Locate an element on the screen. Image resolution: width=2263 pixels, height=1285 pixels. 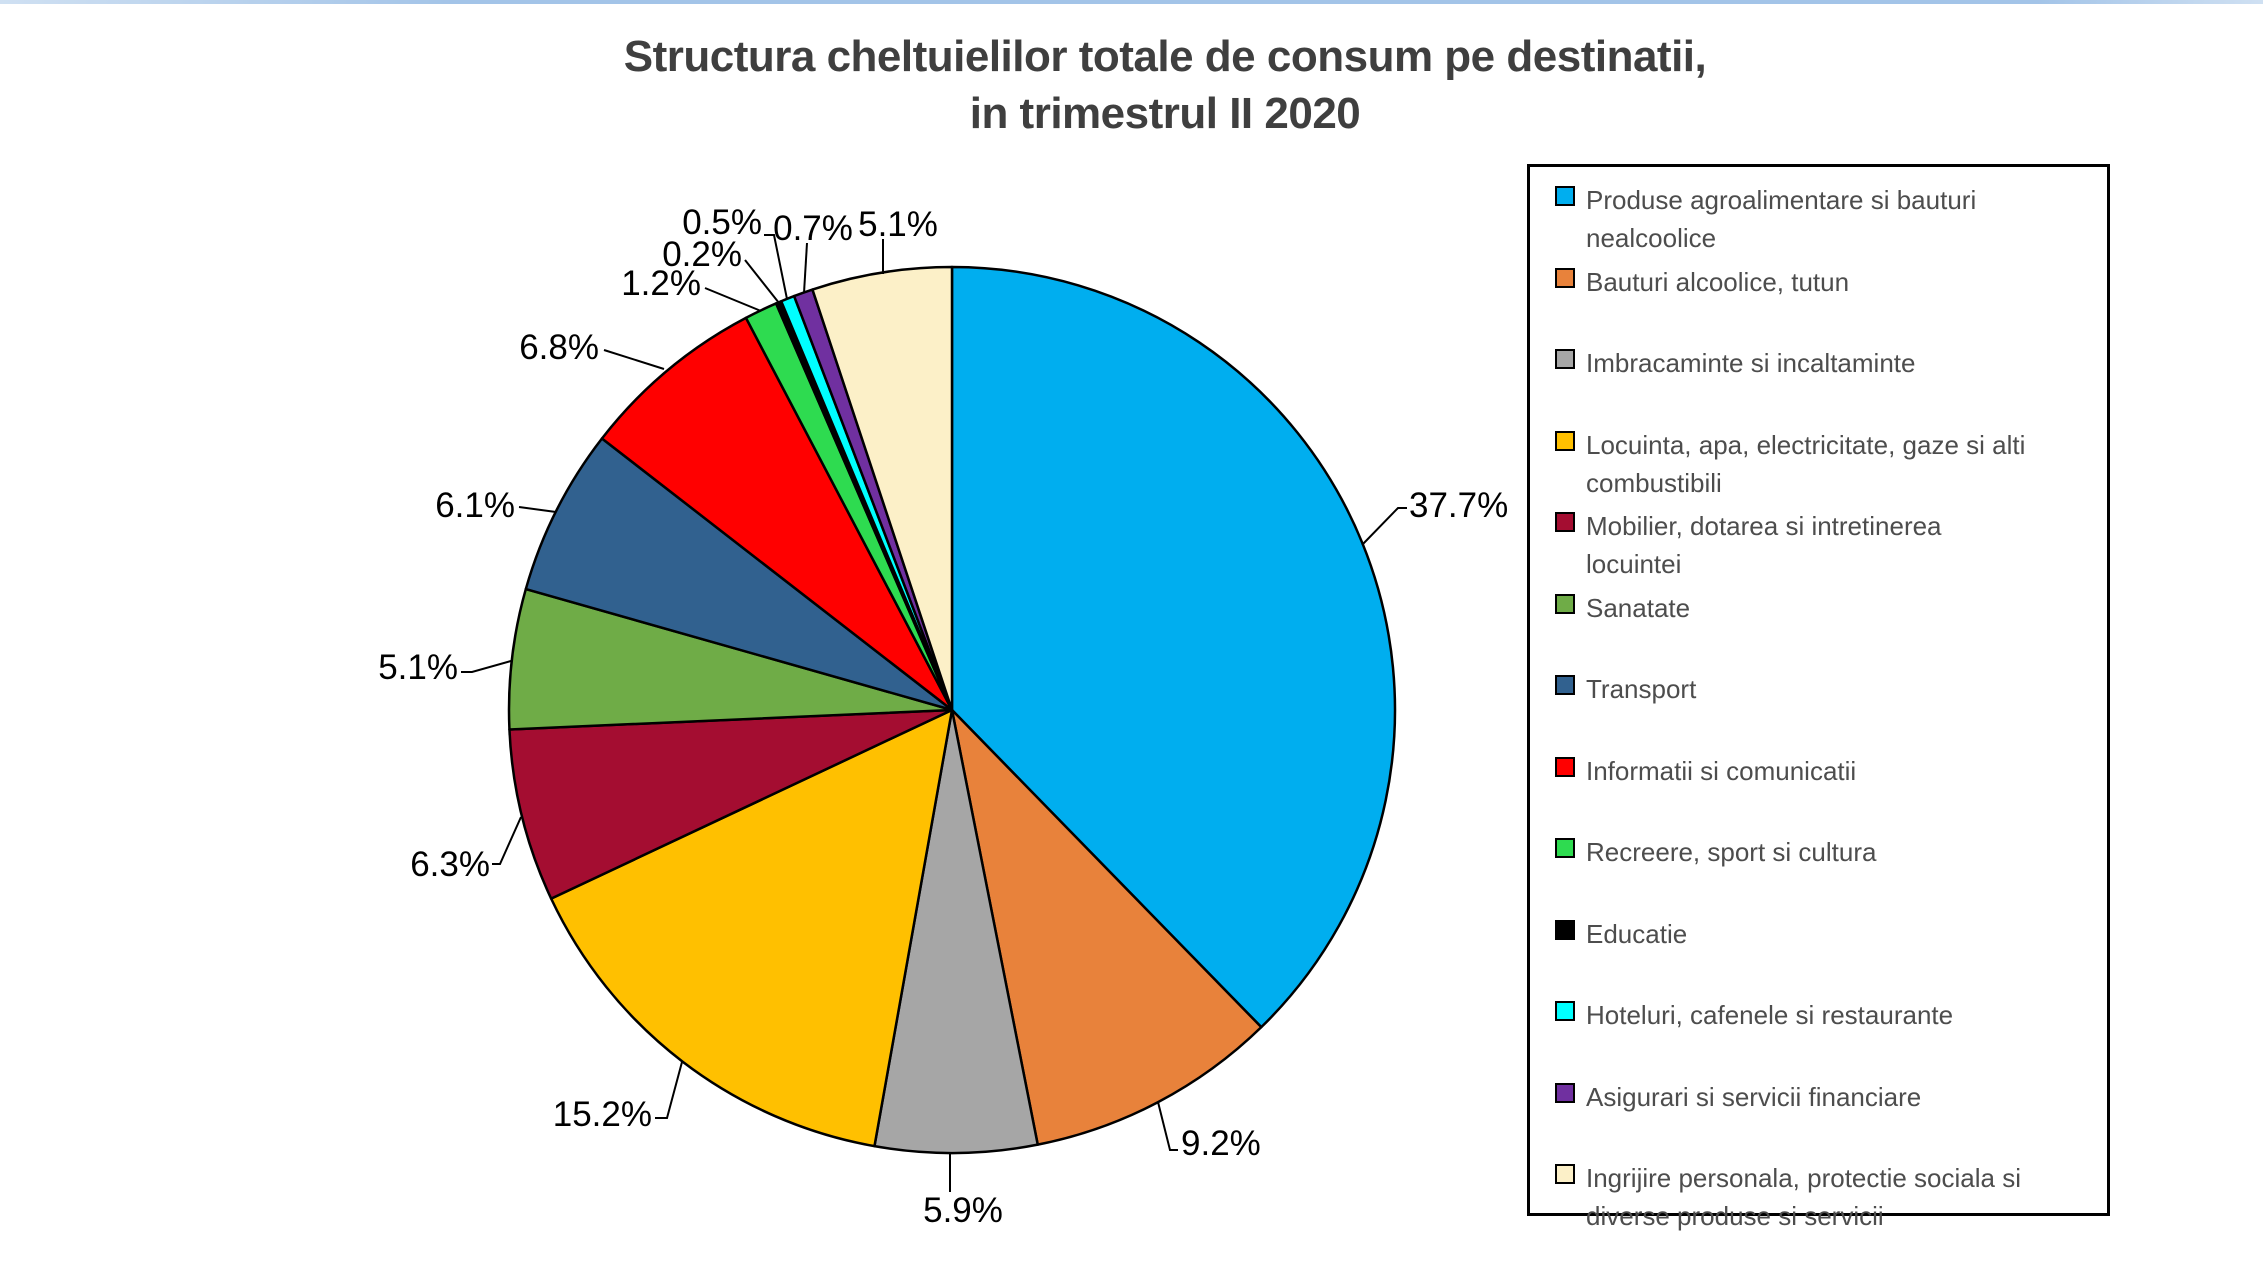
legend-label-6: Transport is located at coordinates (1641, 689).